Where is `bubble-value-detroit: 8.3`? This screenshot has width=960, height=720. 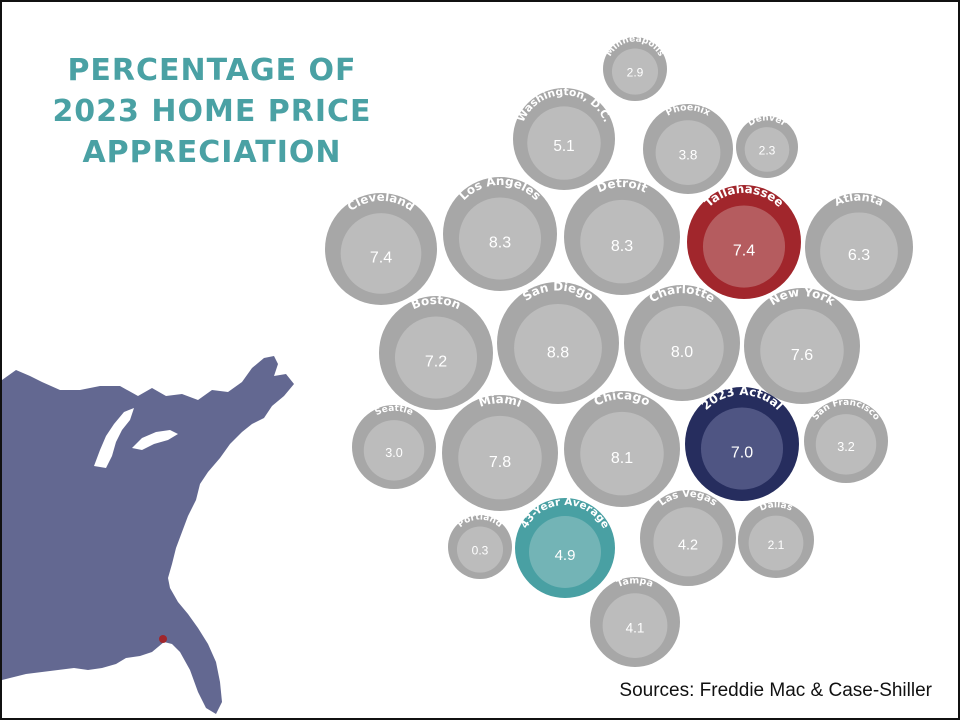 bubble-value-detroit: 8.3 is located at coordinates (622, 246).